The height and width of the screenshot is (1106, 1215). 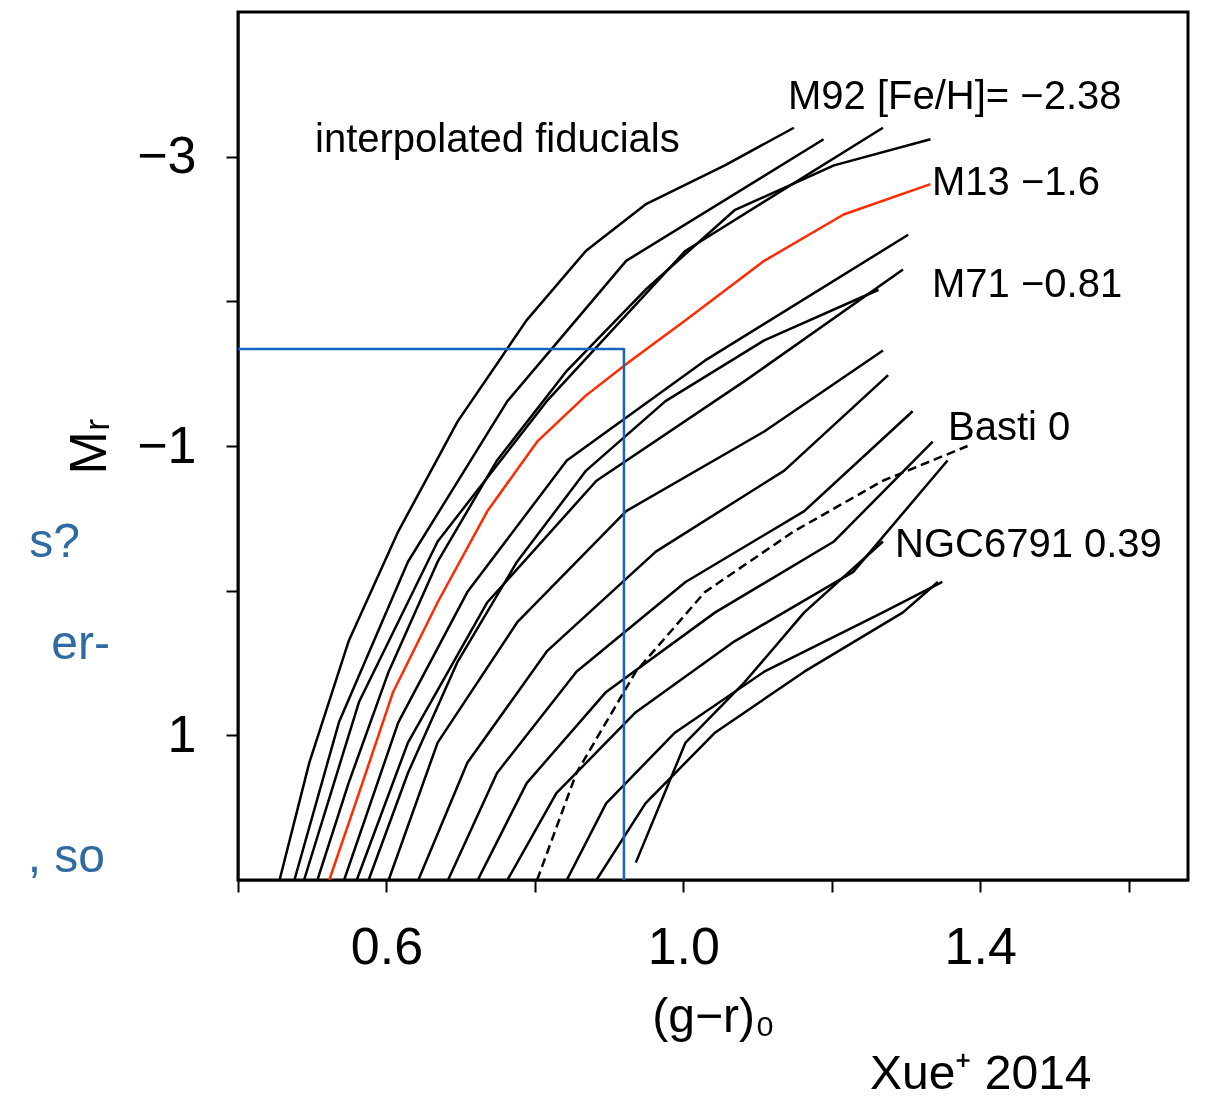 What do you see at coordinates (387, 945) in the screenshot?
I see `x-tick-label: 0.6` at bounding box center [387, 945].